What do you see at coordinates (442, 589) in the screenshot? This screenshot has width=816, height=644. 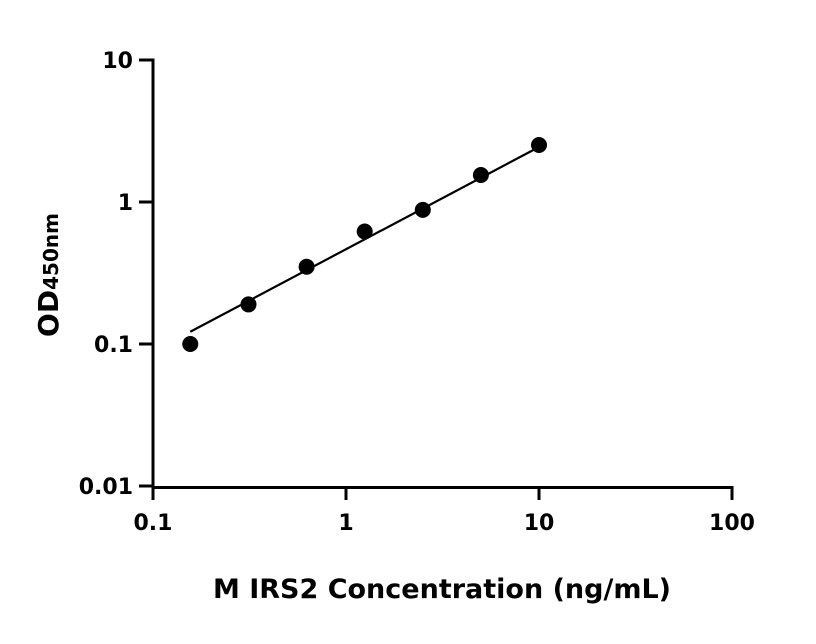 I see `x-axis-label: M IRS2 Concentration (ng/mL)` at bounding box center [442, 589].